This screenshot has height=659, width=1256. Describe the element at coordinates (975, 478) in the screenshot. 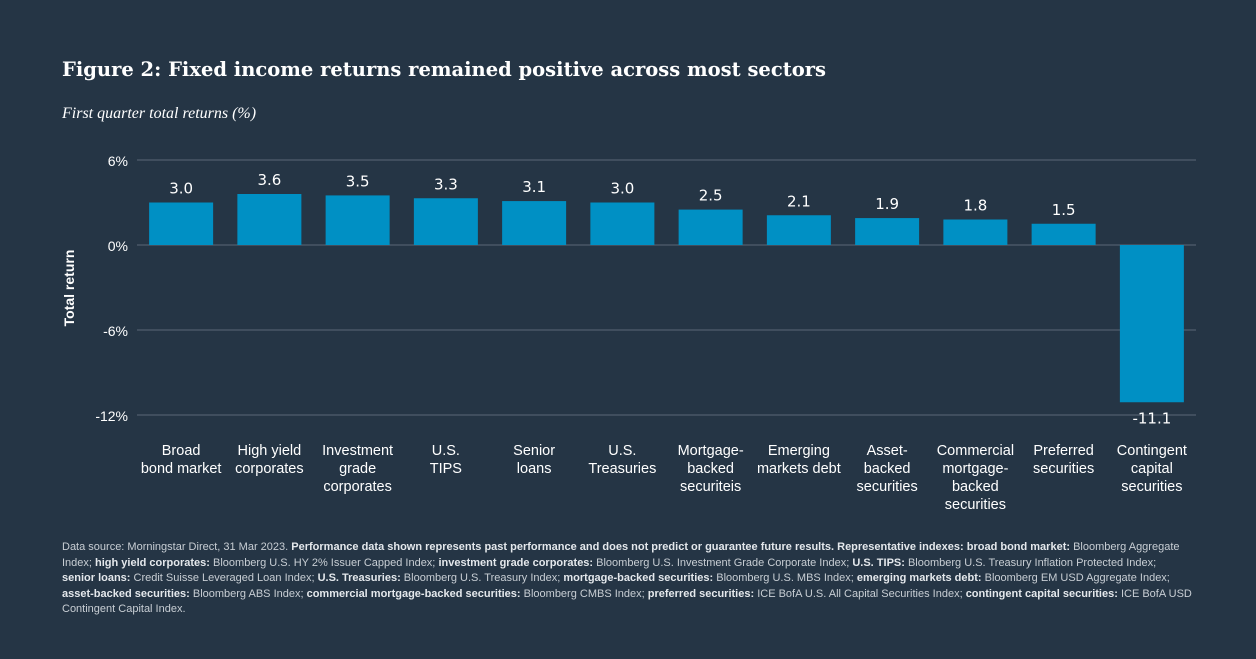

I see `x-category-label: Commercial mortgage-backed securities` at that location.